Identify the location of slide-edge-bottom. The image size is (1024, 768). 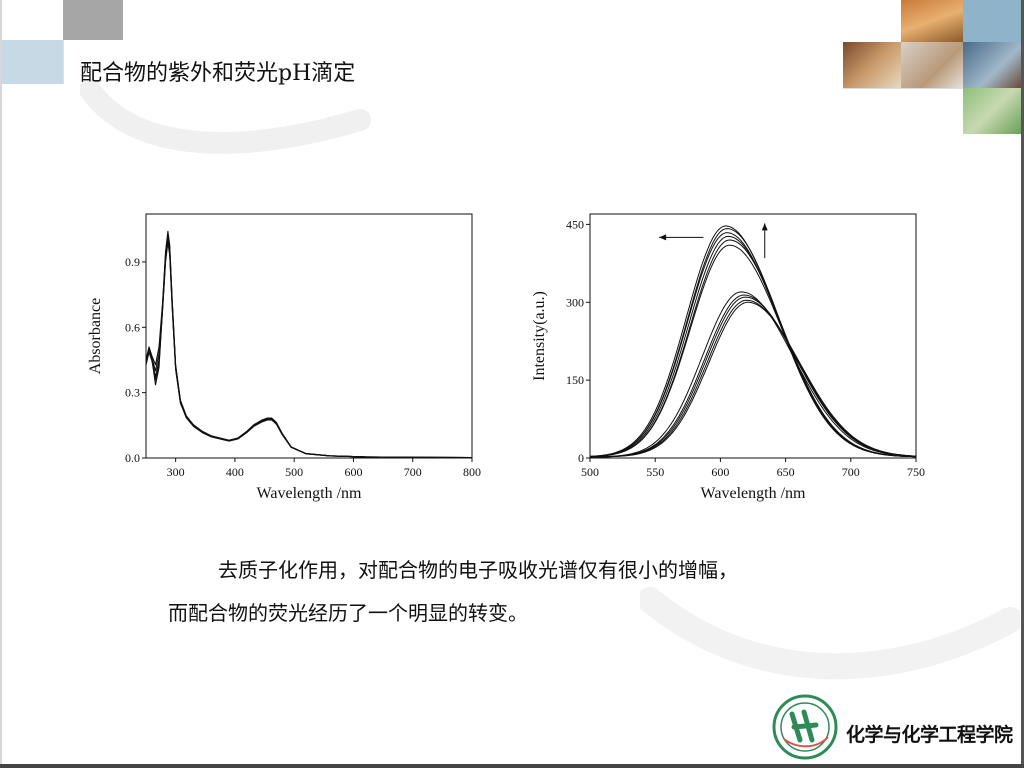
(512, 766).